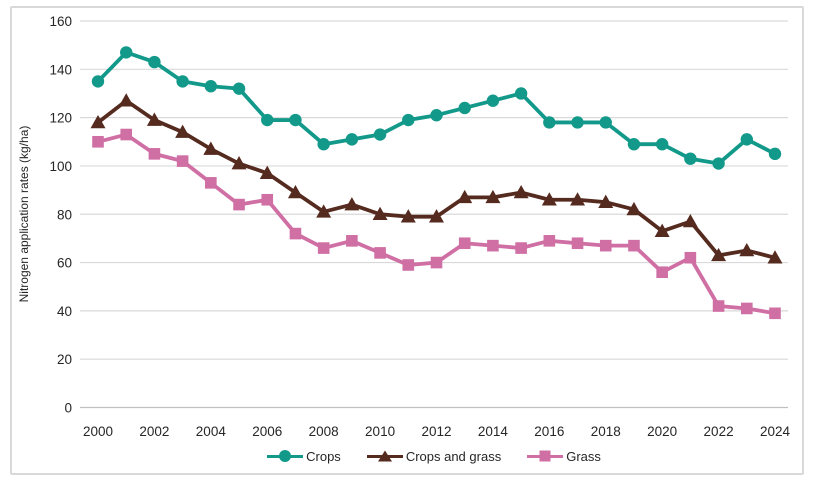 Image resolution: width=817 pixels, height=484 pixels. I want to click on y-tick-label: 140, so click(60, 69).